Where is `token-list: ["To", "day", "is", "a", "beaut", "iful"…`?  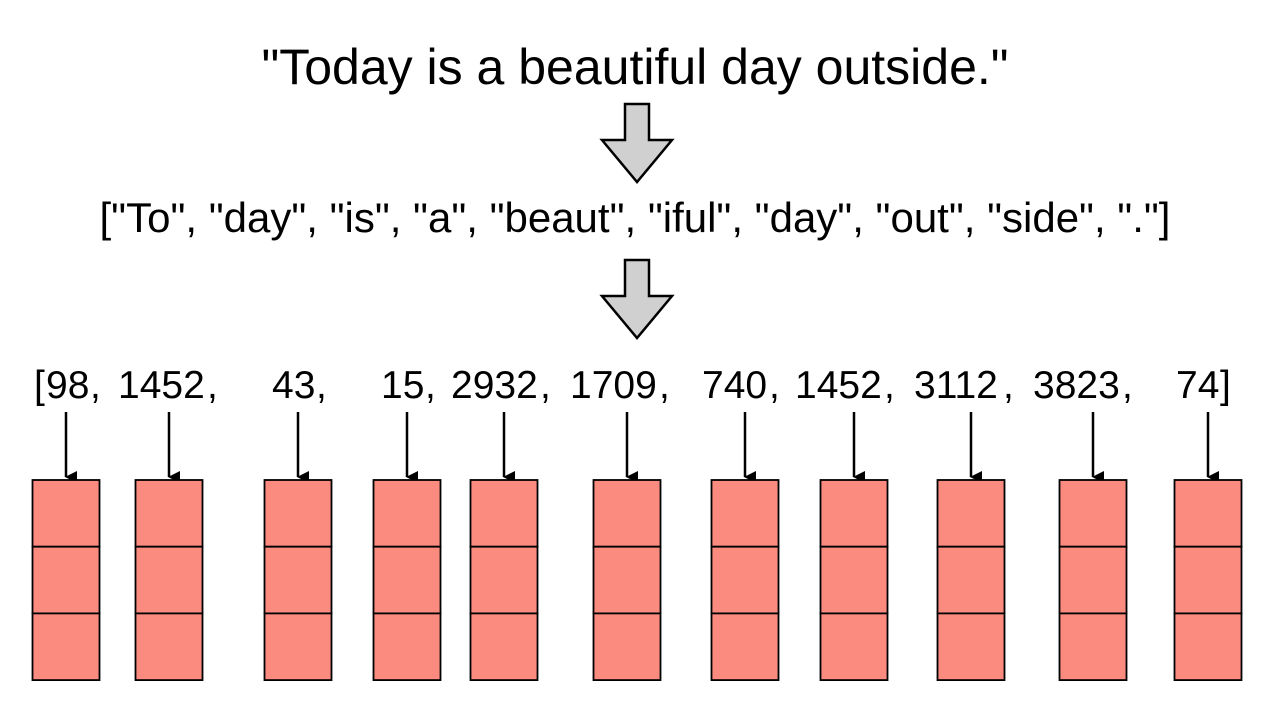 token-list: ["To", "day", "is", "a", "beaut", "iful"… is located at coordinates (635, 217).